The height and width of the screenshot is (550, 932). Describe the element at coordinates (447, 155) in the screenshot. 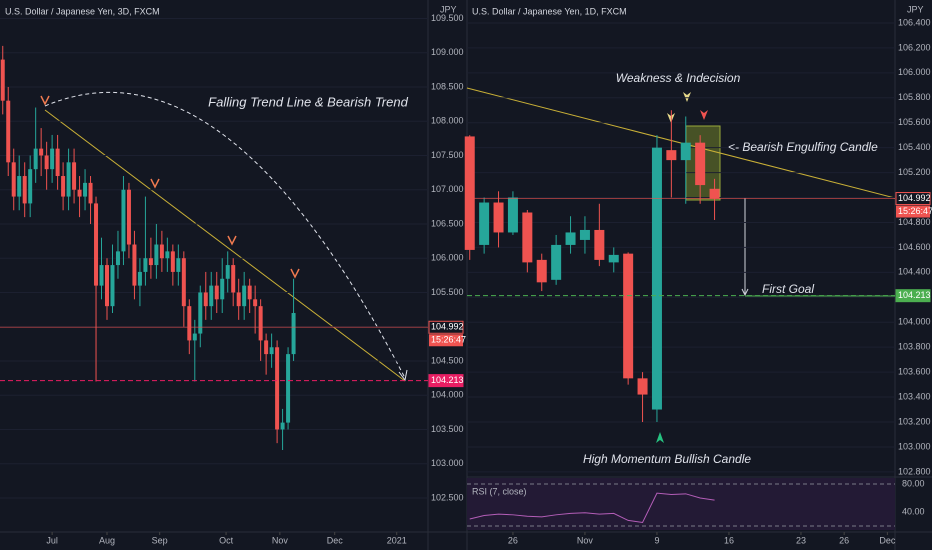

I see `y-tick-label: 107.500` at that location.